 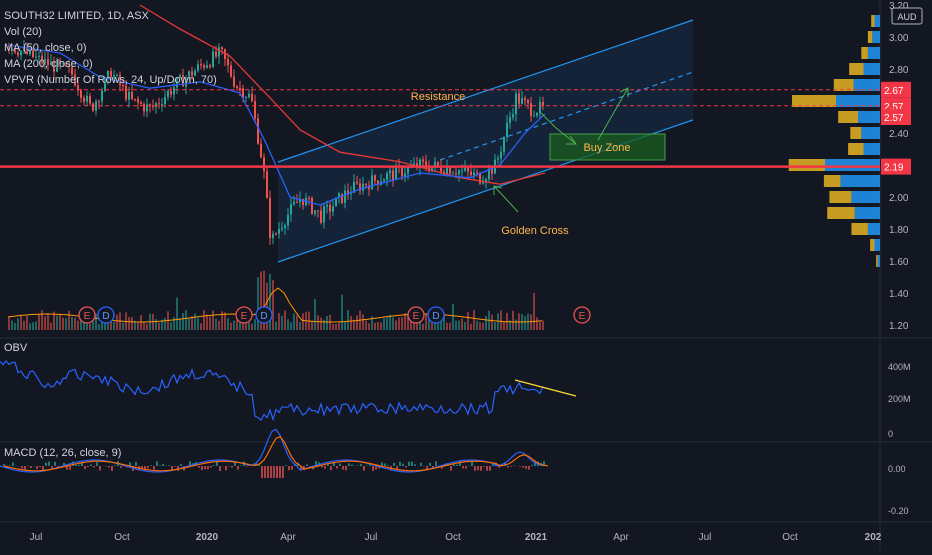 What do you see at coordinates (621, 537) in the screenshot?
I see `time-tick-label: Apr` at bounding box center [621, 537].